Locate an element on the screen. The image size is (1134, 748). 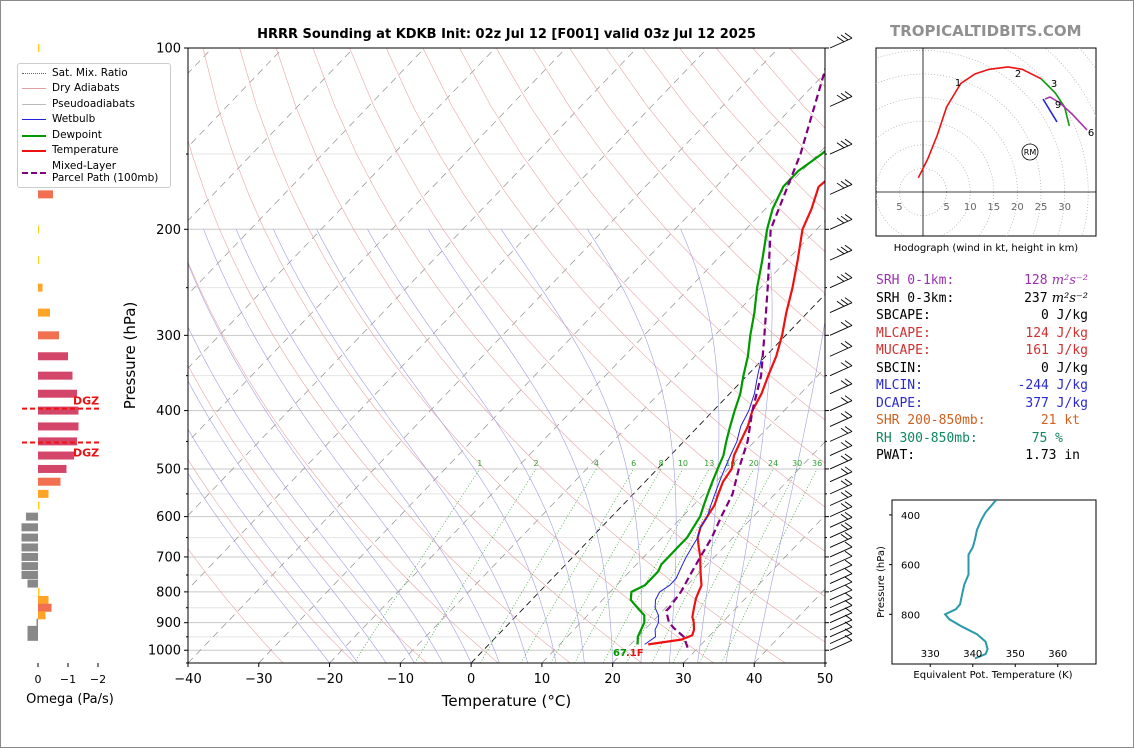
theta-e-y-tick-label: 600 is located at coordinates (910, 566).